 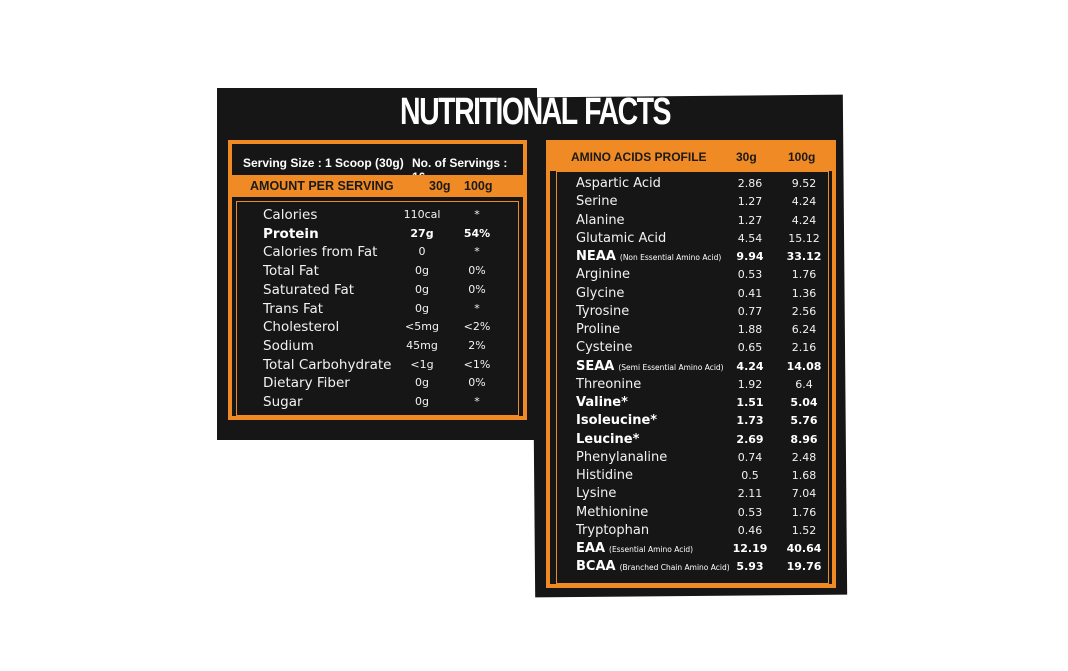 I want to click on row-value-100g: 6.24, so click(x=804, y=329).